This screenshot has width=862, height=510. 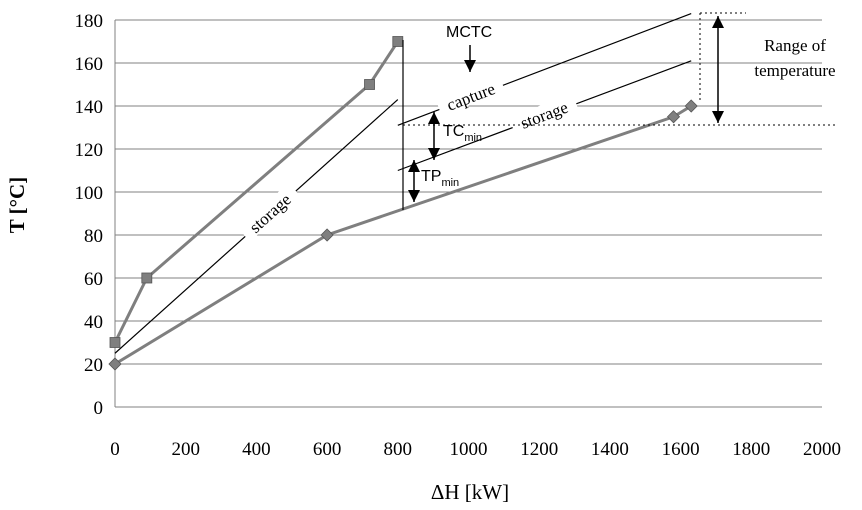 What do you see at coordinates (93, 236) in the screenshot?
I see `y-tick-label: 80` at bounding box center [93, 236].